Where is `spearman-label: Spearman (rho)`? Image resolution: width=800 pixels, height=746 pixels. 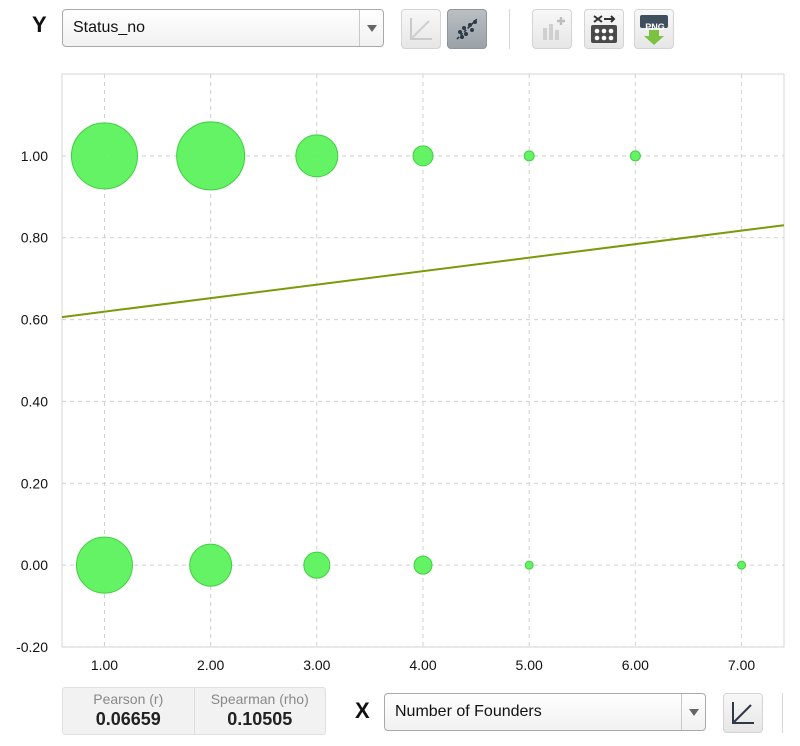 spearman-label: Spearman (rho) is located at coordinates (259, 699).